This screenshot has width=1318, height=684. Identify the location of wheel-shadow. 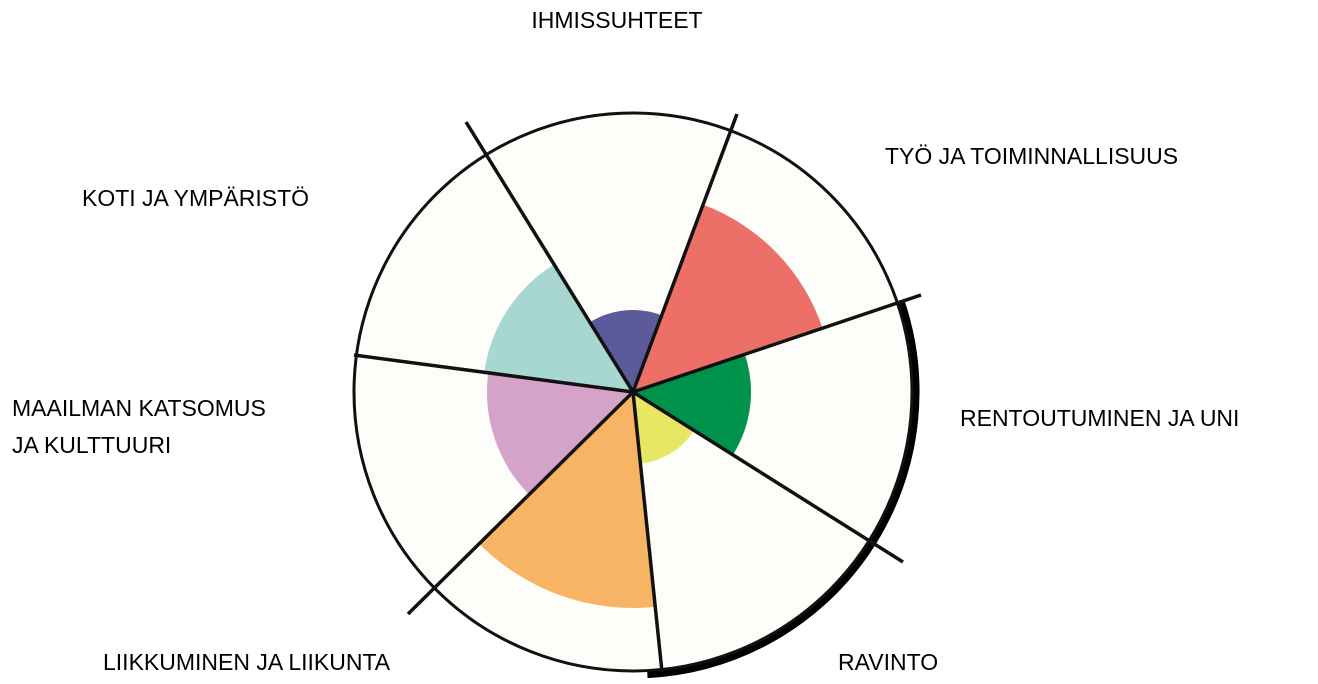
(783, 489).